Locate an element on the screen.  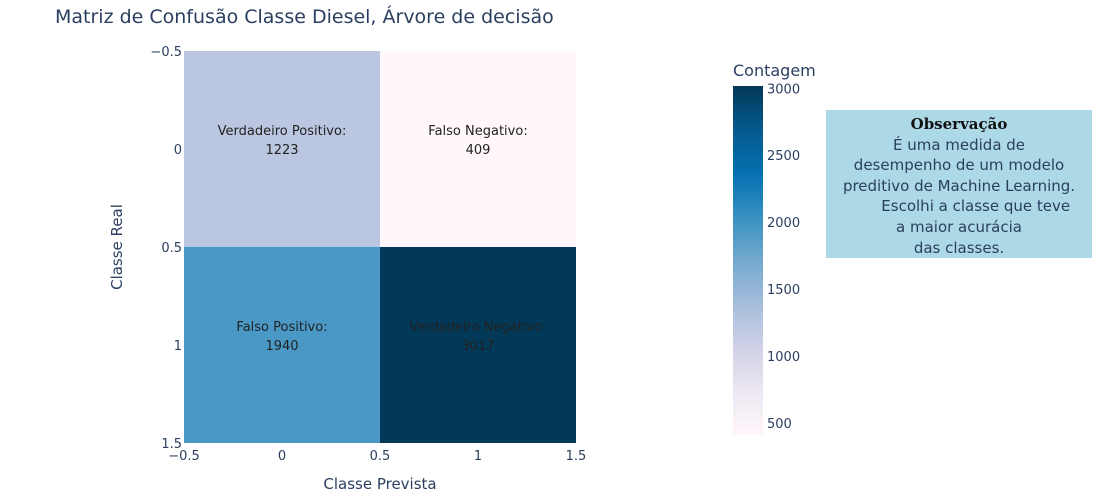
note-title: Observação is located at coordinates (959, 124).